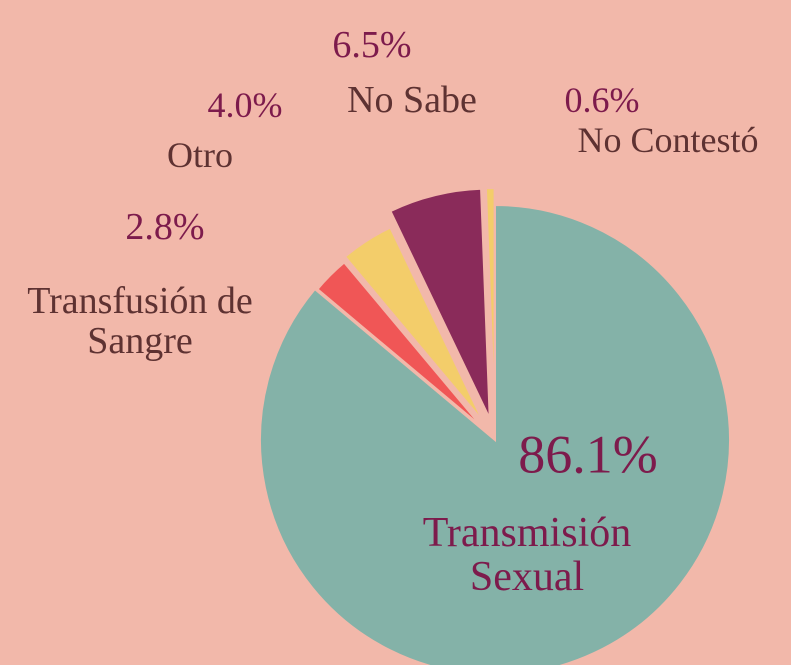 The width and height of the screenshot is (791, 665). I want to click on value-label: 6.5%, so click(372, 45).